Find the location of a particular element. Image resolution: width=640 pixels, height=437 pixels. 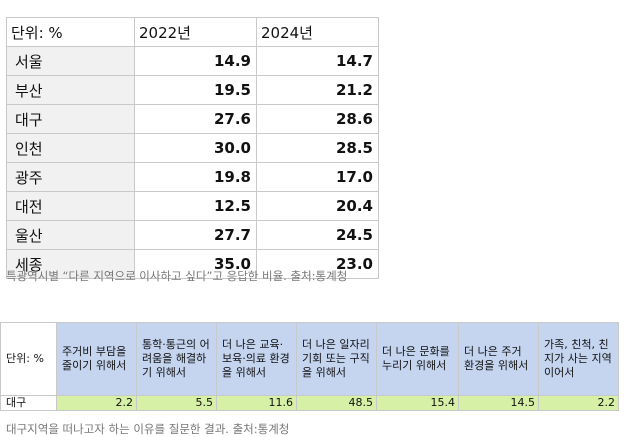

year-2024-header: 2024년 is located at coordinates (317, 32).